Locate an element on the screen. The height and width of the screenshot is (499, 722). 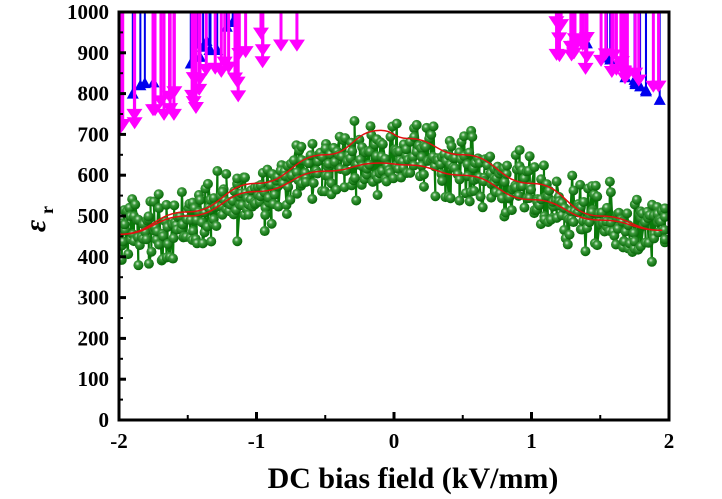
x-tick-label: -1 is located at coordinates (257, 441).